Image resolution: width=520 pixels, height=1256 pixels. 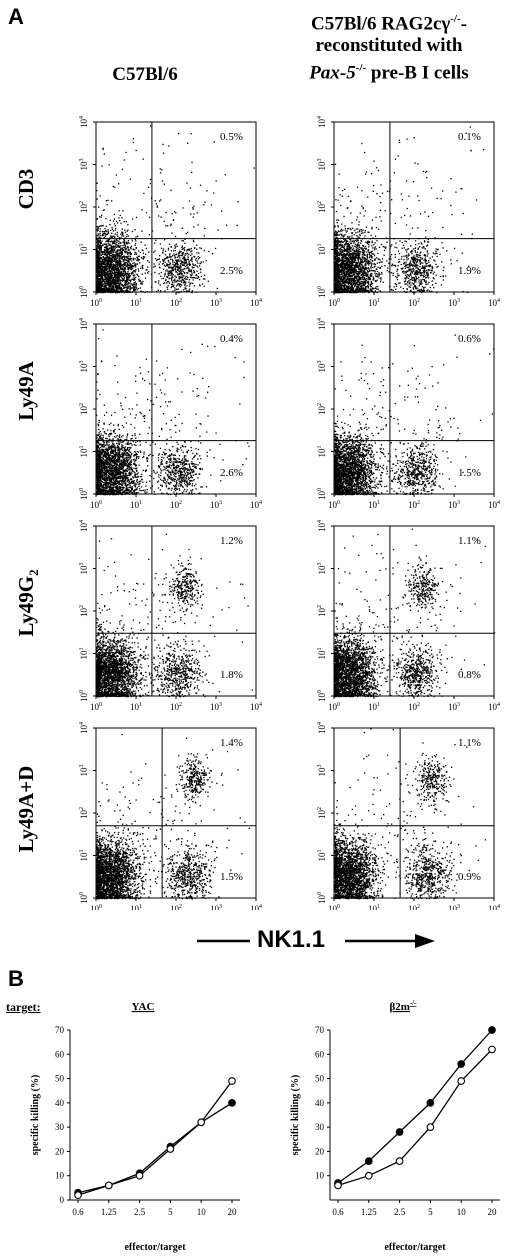 I want to click on y-tick-label: 0, so click(x=62, y=1200).